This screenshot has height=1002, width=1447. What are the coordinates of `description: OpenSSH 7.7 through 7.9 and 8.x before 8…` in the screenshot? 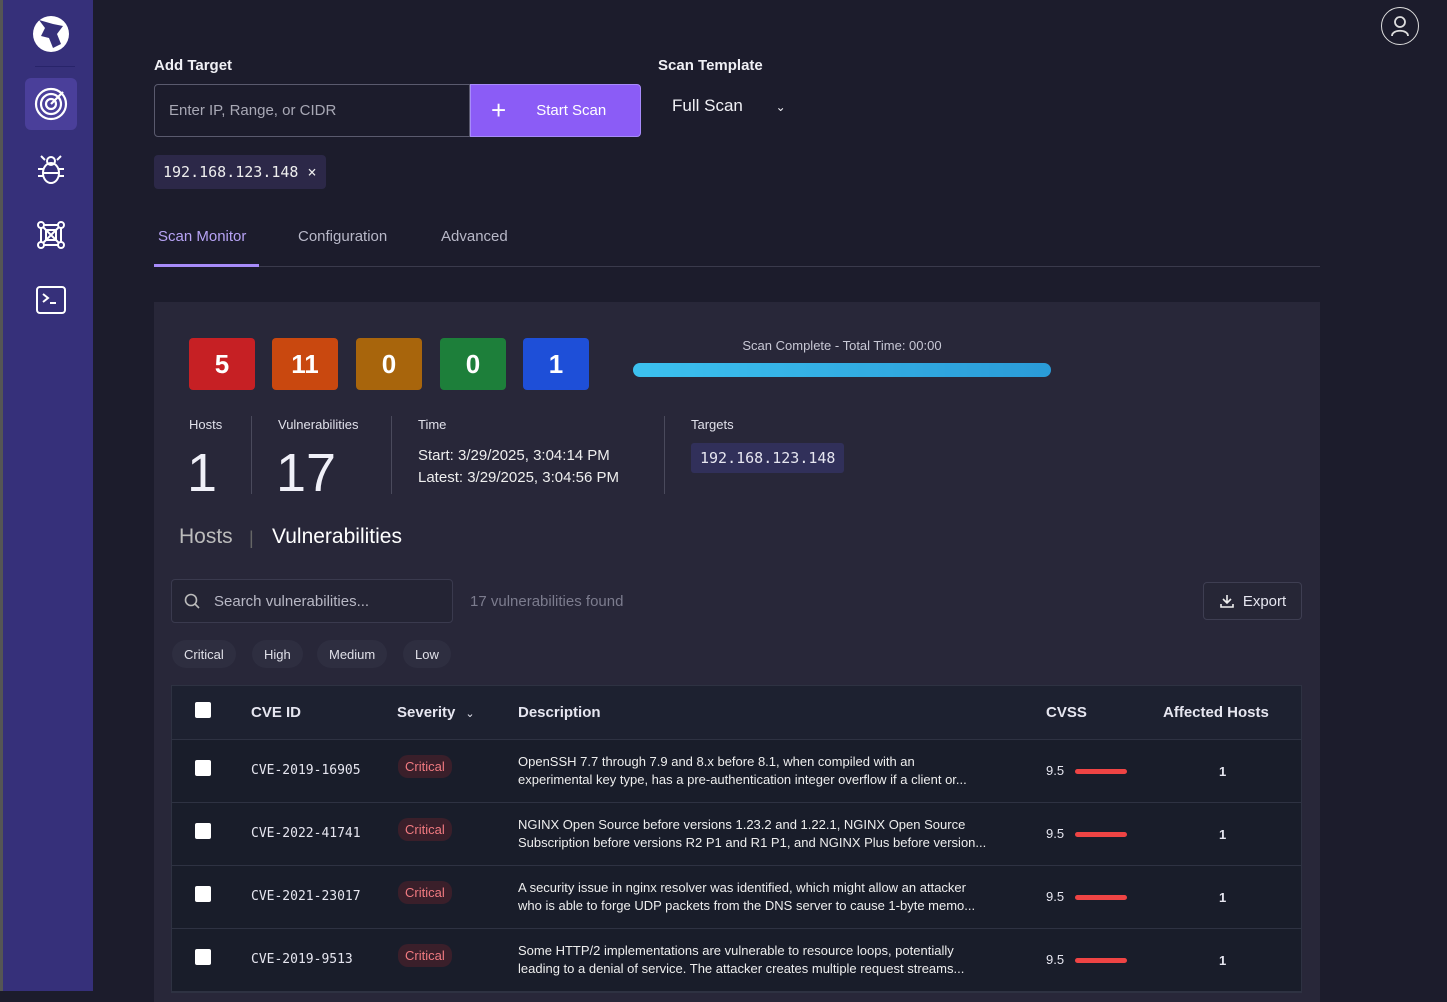 It's located at (768, 771).